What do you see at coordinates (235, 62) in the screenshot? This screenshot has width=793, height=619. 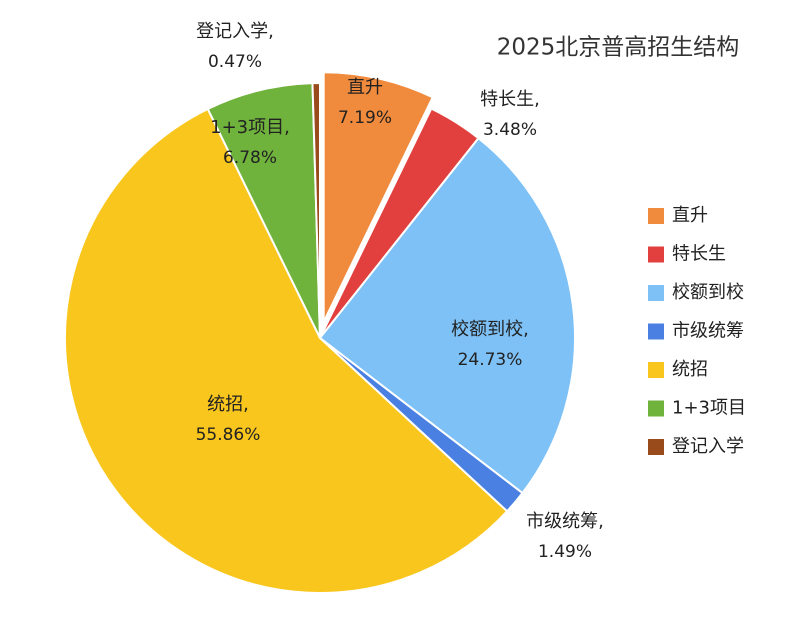 I see `data-label-value: 0.47%` at bounding box center [235, 62].